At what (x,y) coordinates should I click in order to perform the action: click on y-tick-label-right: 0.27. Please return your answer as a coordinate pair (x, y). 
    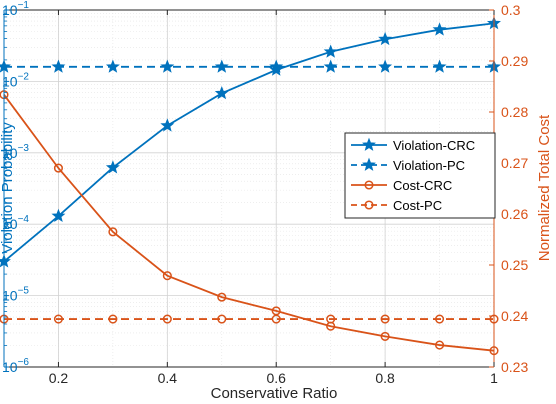
    Looking at the image, I should click on (514, 163).